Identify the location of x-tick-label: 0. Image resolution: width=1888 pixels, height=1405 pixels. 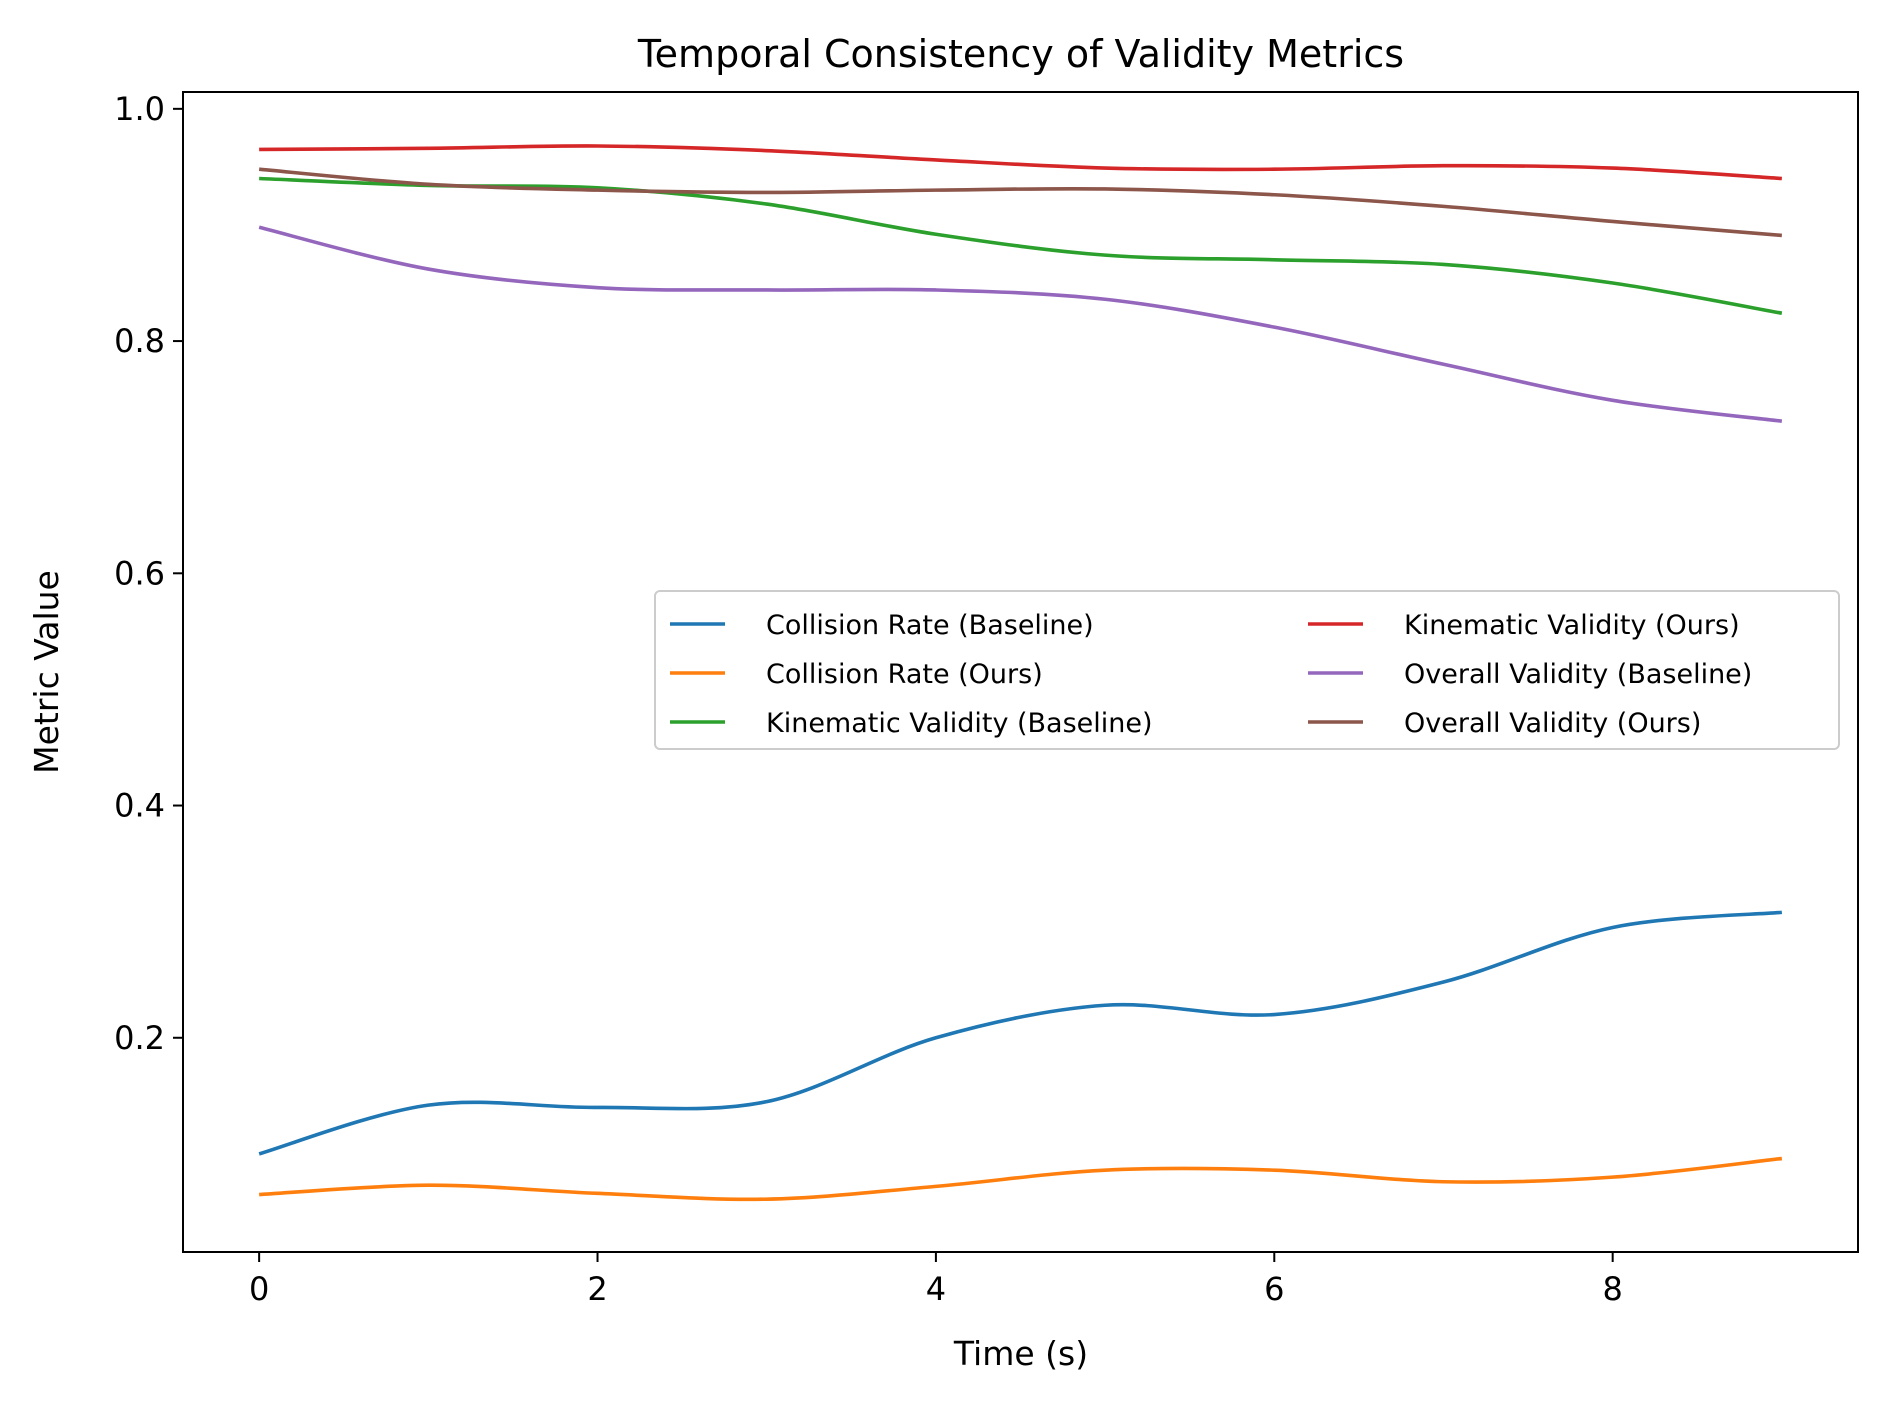
(259, 1289).